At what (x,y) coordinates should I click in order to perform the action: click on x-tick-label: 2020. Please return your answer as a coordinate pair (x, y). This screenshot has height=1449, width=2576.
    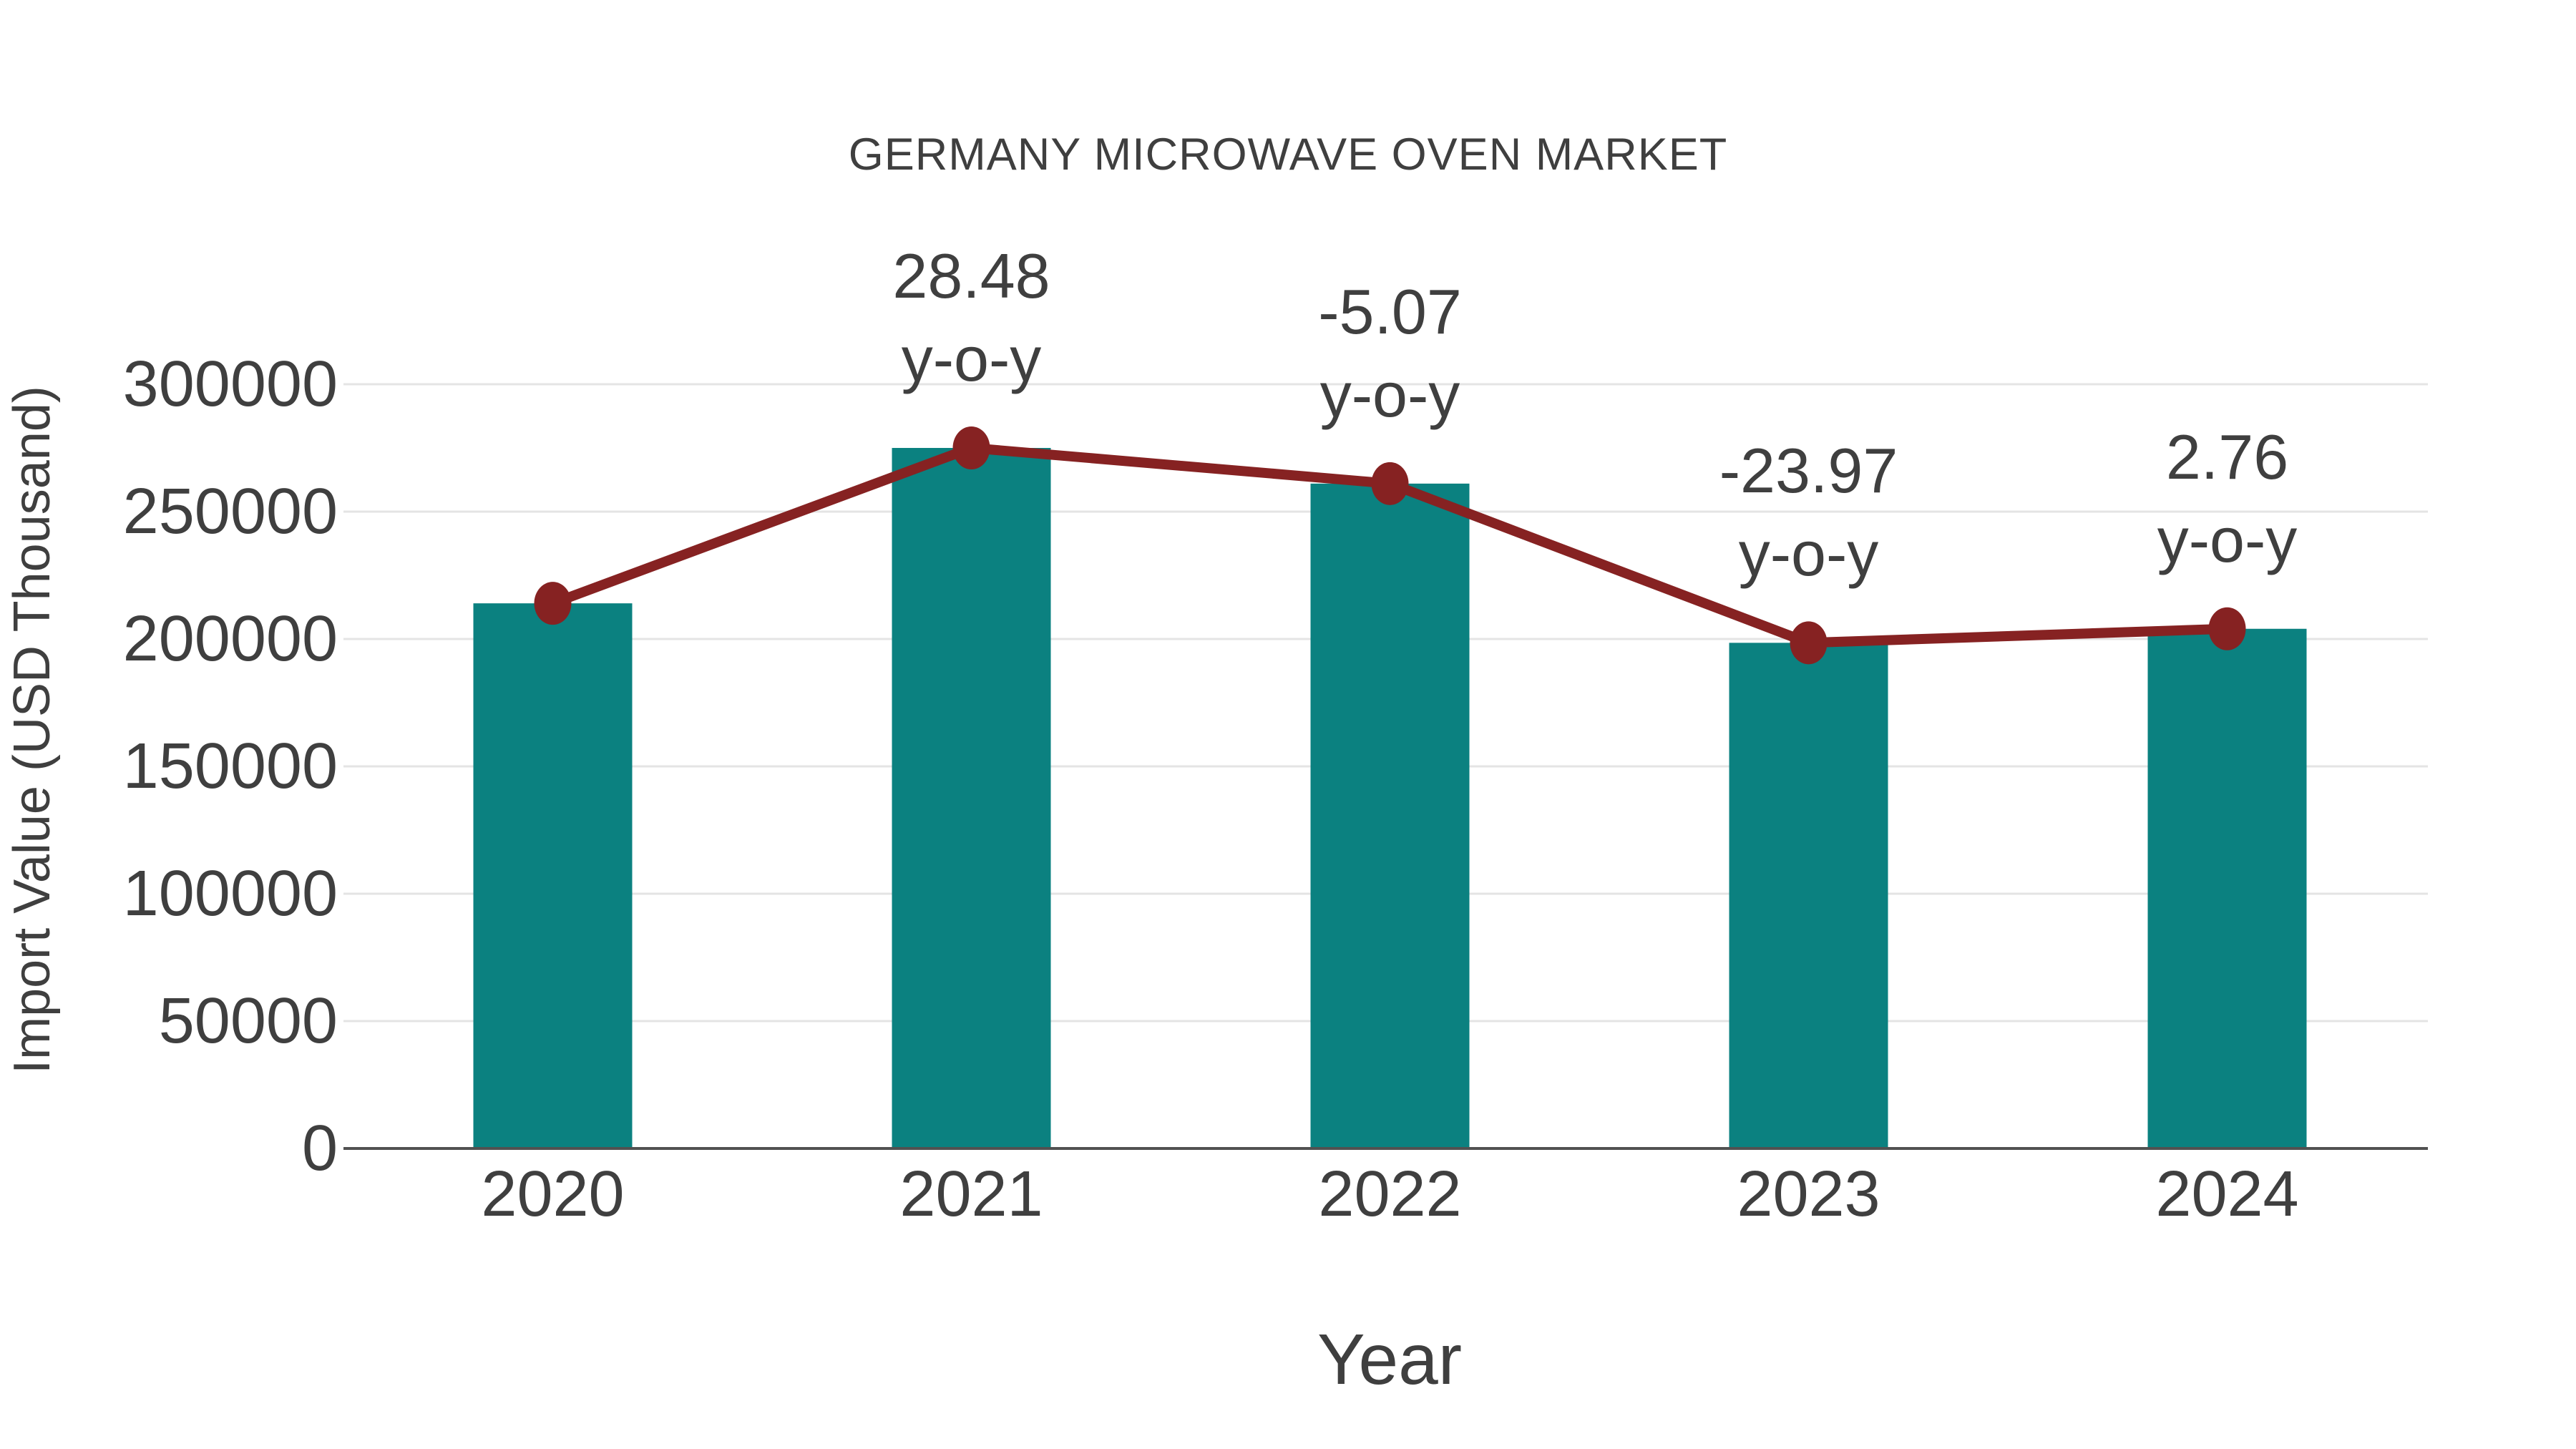
    Looking at the image, I should click on (553, 1194).